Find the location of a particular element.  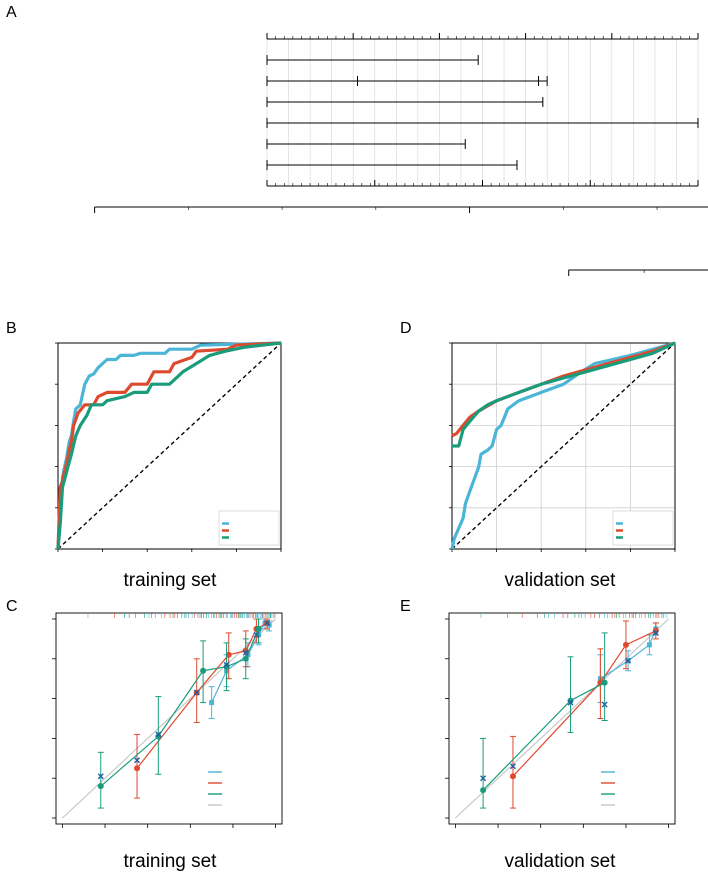

calibration-line-blue is located at coordinates (628, 654).